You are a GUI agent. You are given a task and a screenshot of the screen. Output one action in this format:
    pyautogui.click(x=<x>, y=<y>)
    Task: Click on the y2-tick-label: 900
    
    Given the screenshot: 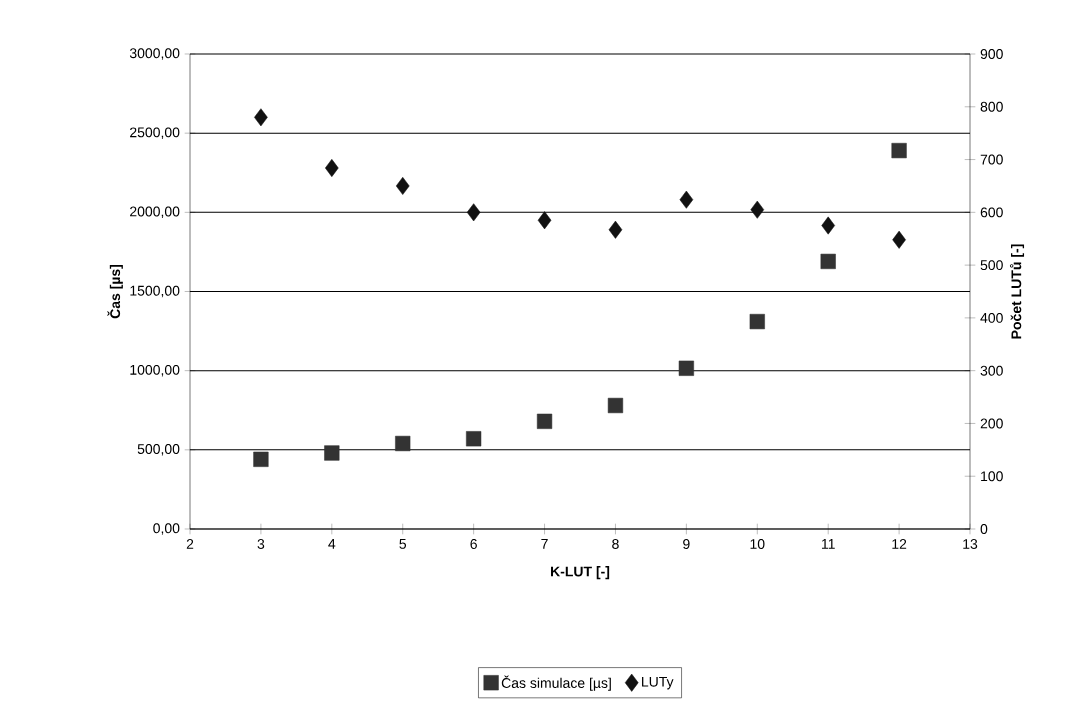 What is the action you would take?
    pyautogui.click(x=991, y=54)
    